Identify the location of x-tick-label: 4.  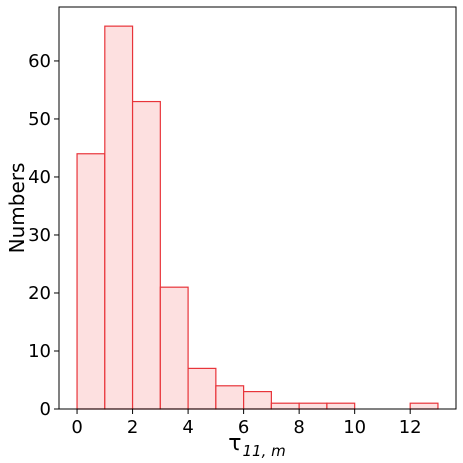
(187, 427).